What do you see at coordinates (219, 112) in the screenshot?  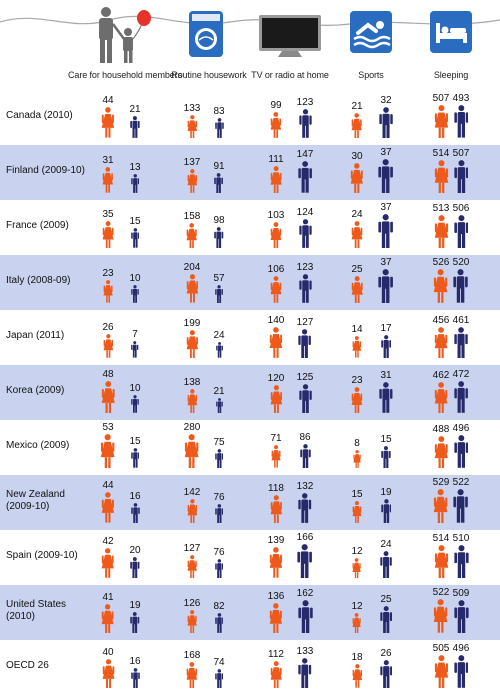 I see `male-value-label: 83` at bounding box center [219, 112].